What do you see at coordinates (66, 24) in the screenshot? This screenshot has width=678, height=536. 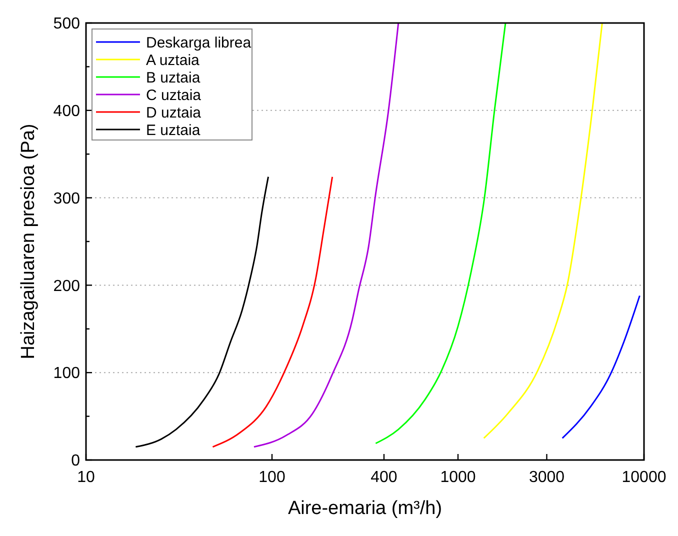 I see `y-tick-label: 500` at bounding box center [66, 24].